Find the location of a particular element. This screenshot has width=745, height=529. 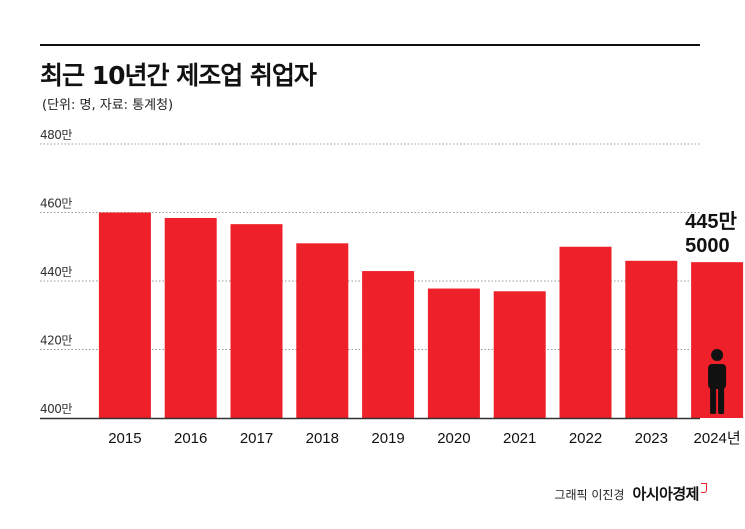

y-tick-label: 400만 is located at coordinates (56, 409).